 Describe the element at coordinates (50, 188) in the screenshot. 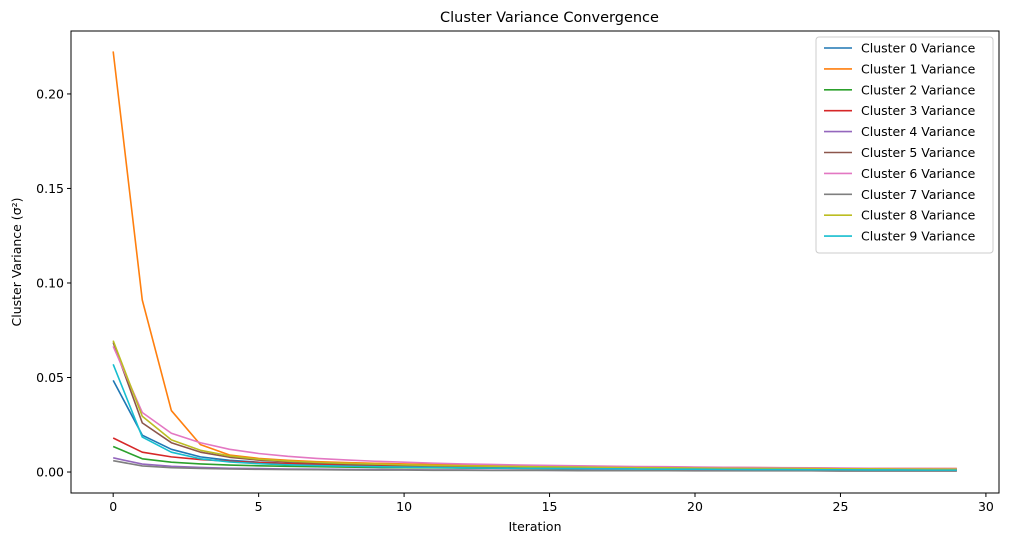

I see `y-tick-label: 0.15` at that location.